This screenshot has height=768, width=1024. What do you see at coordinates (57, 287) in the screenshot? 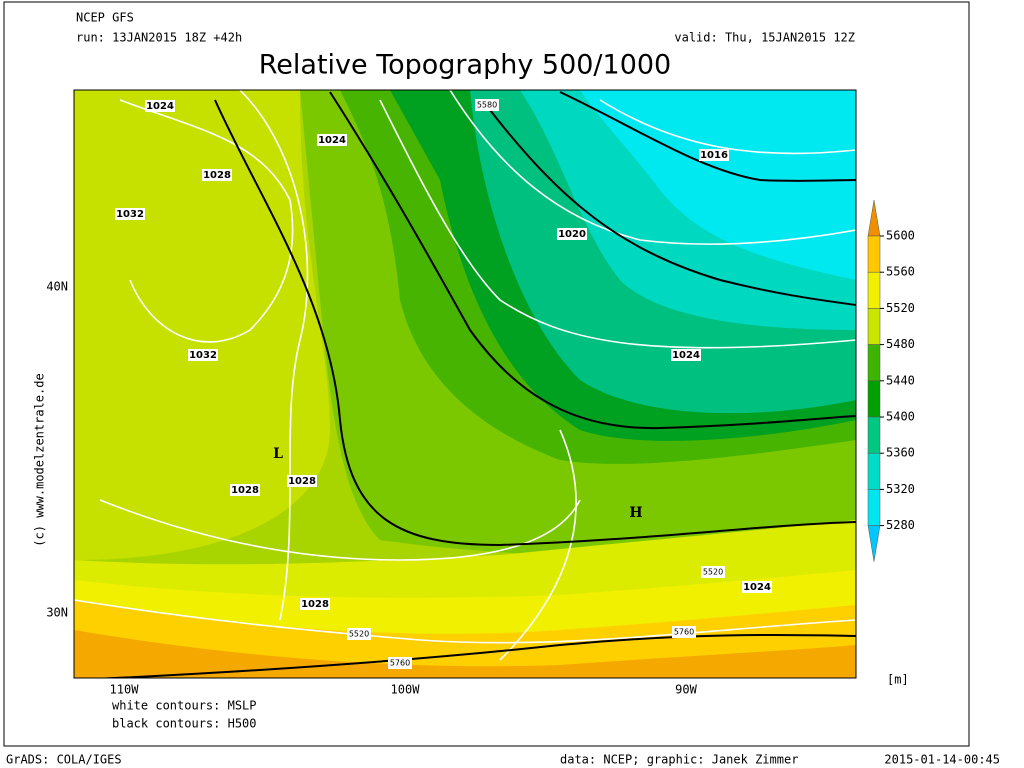
I see `lat-label: 40N` at bounding box center [57, 287].